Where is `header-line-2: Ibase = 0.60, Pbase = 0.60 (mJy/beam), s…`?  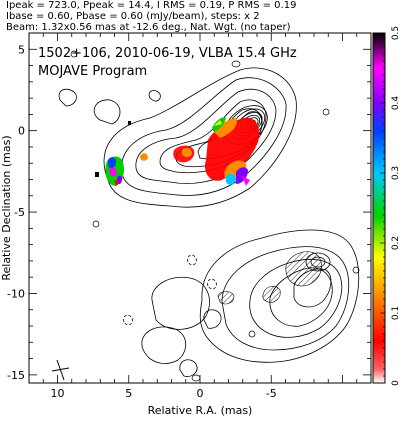 header-line-2: Ibase = 0.60, Pbase = 0.60 (mJy/beam), s… is located at coordinates (133, 16).